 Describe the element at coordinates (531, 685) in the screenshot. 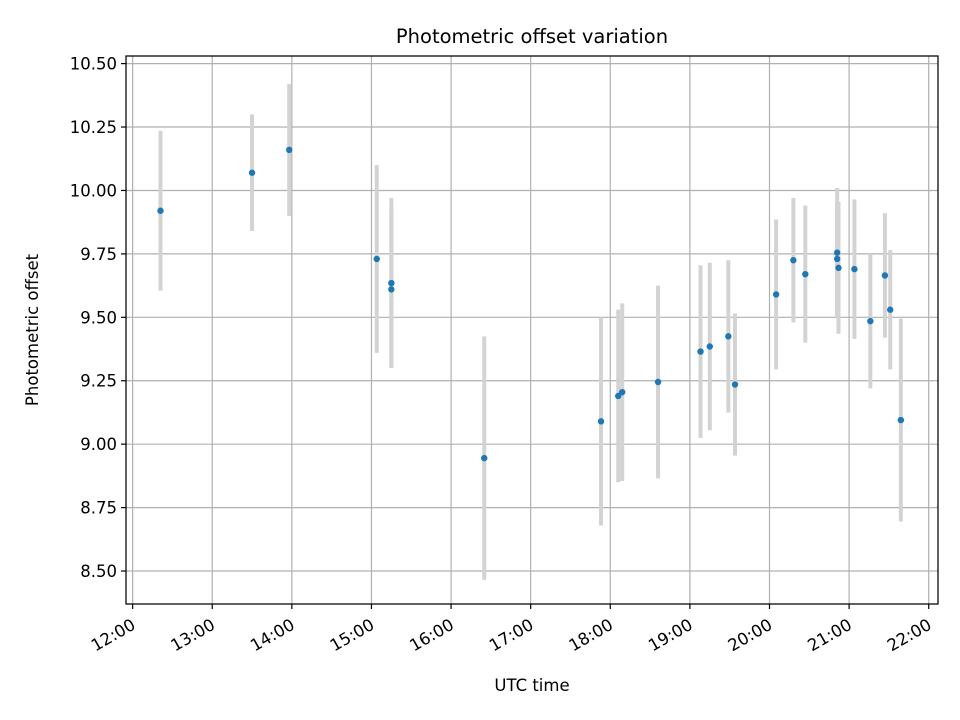

I see `x-axis-title: UTC time` at that location.